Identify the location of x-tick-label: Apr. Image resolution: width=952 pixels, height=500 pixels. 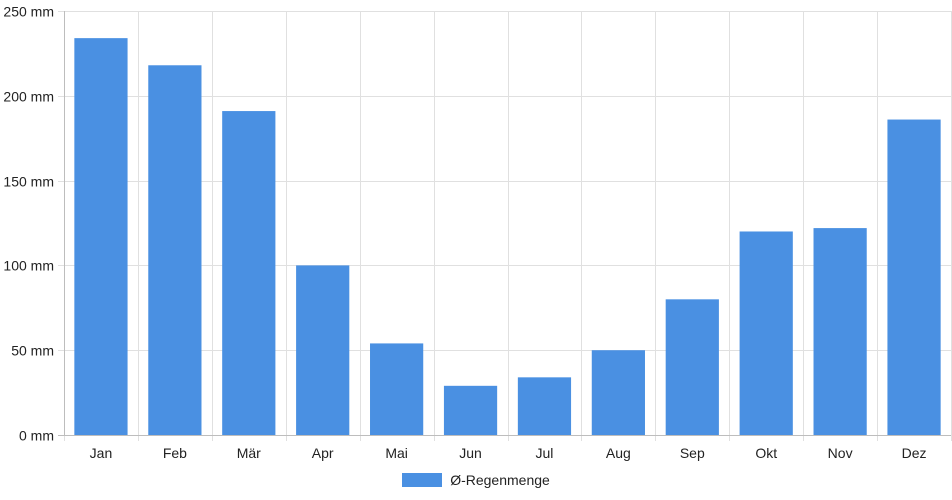
(323, 453).